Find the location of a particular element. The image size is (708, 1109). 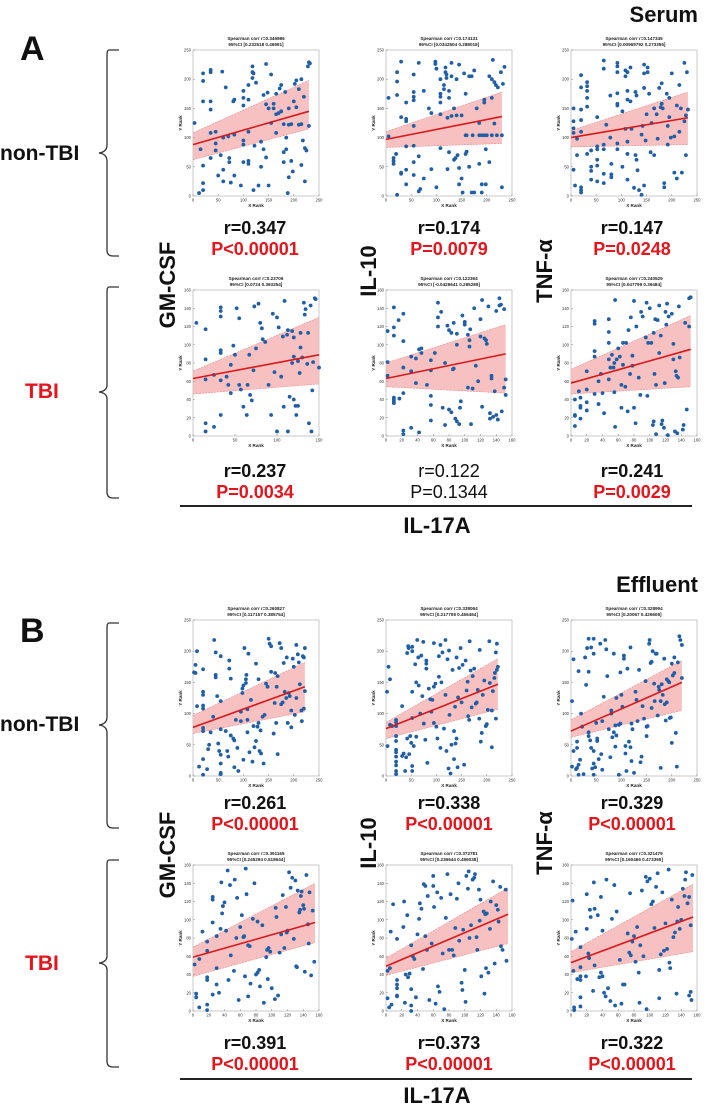

plot-title: Spearman corr r=0.321479 is located at coordinates (634, 853).